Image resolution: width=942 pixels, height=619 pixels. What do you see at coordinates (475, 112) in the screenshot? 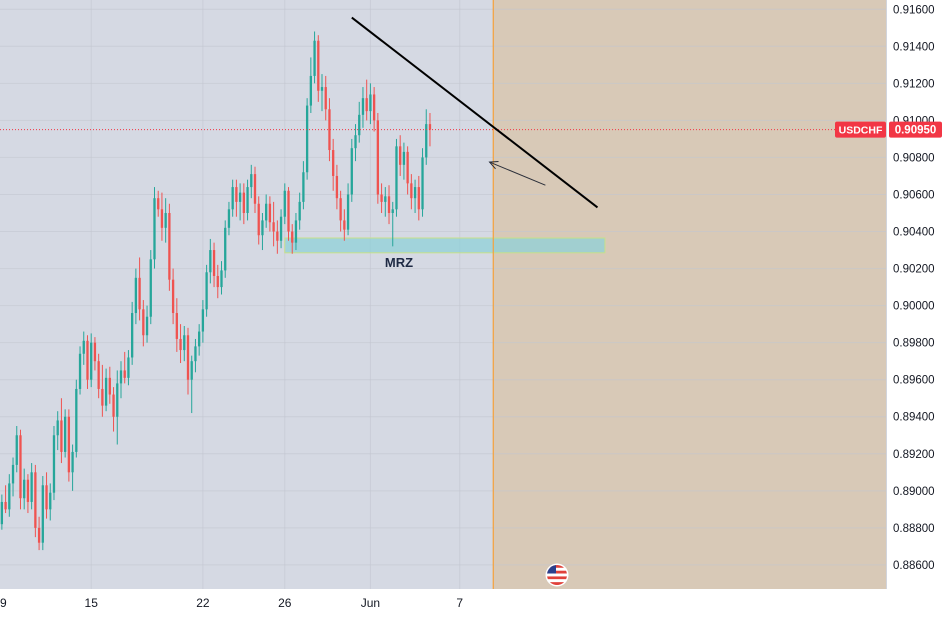
I see `trendline` at bounding box center [475, 112].